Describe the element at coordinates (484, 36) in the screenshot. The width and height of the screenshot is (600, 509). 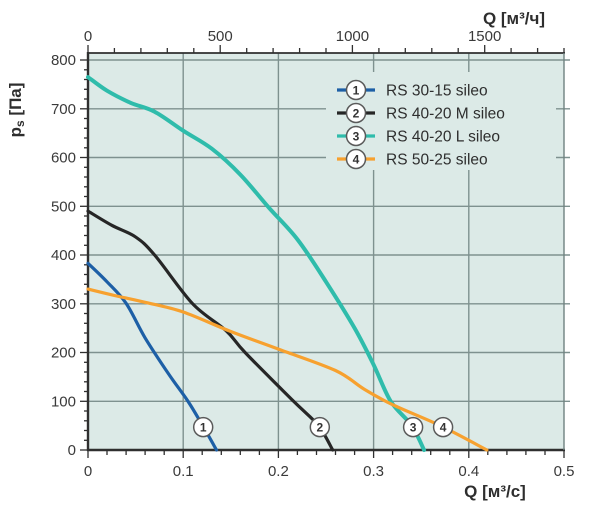
I see `x-top-tick-label: 1500` at that location.